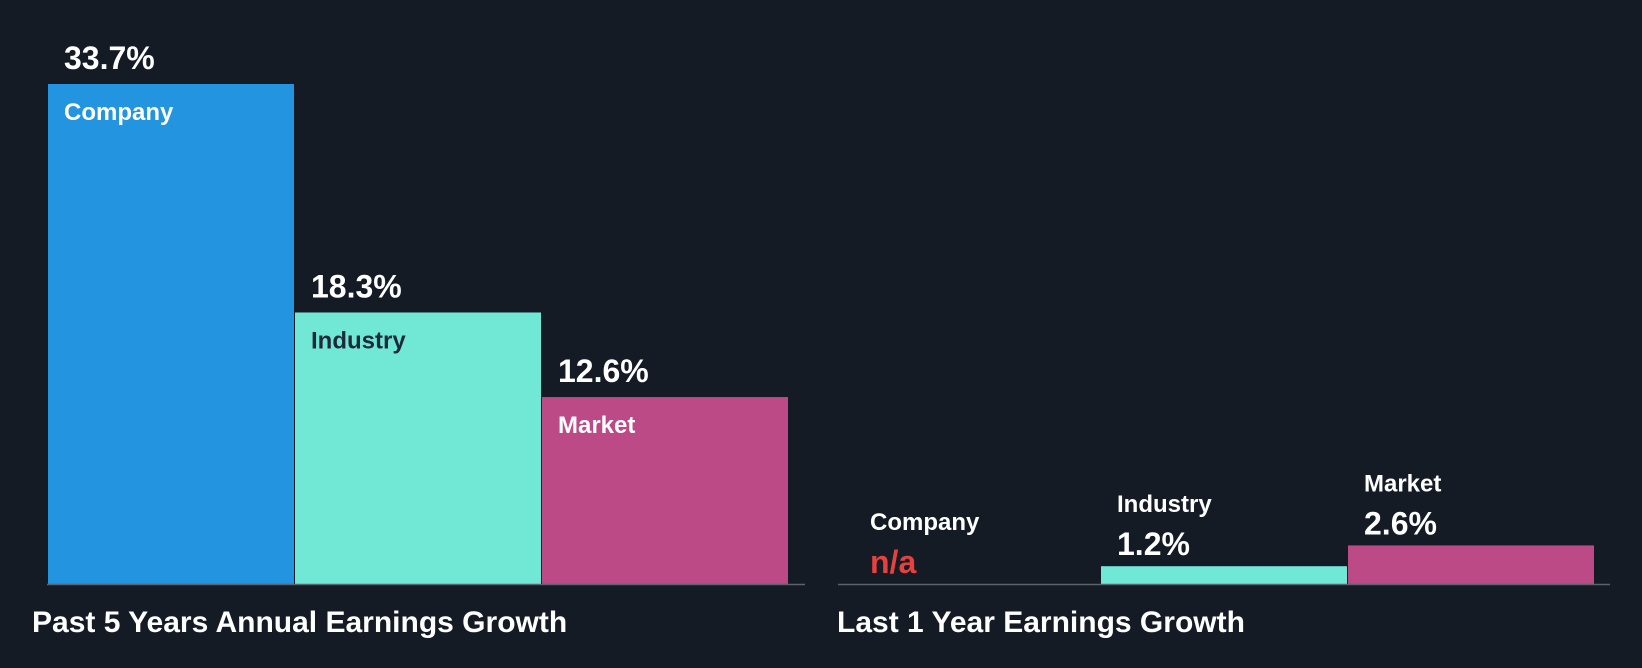 This screenshot has width=1642, height=668. I want to click on category-label-last1-industry: Industry, so click(1164, 504).